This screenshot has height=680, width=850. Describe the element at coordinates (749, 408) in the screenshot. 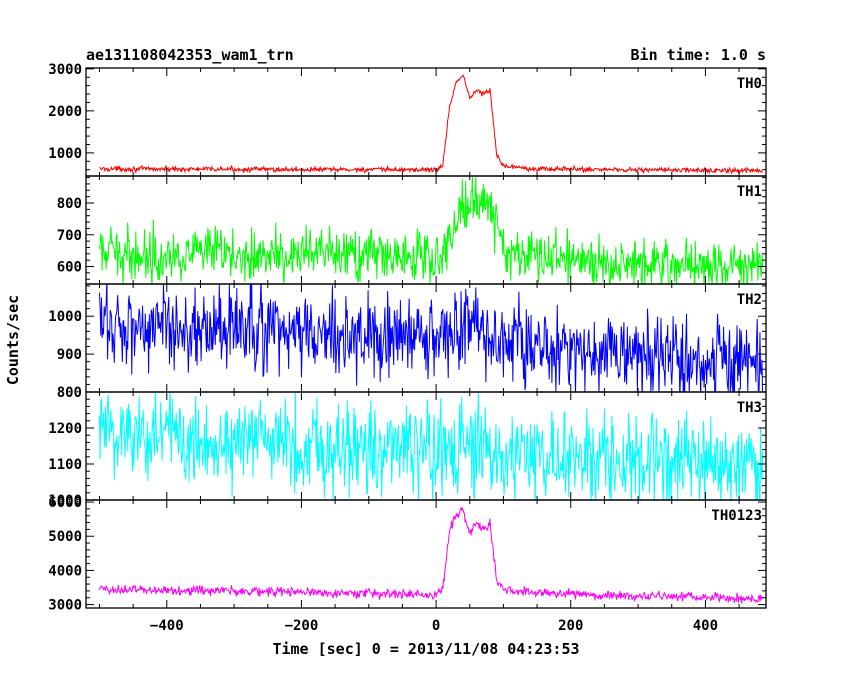

I see `panel-label-th3: TH3` at that location.